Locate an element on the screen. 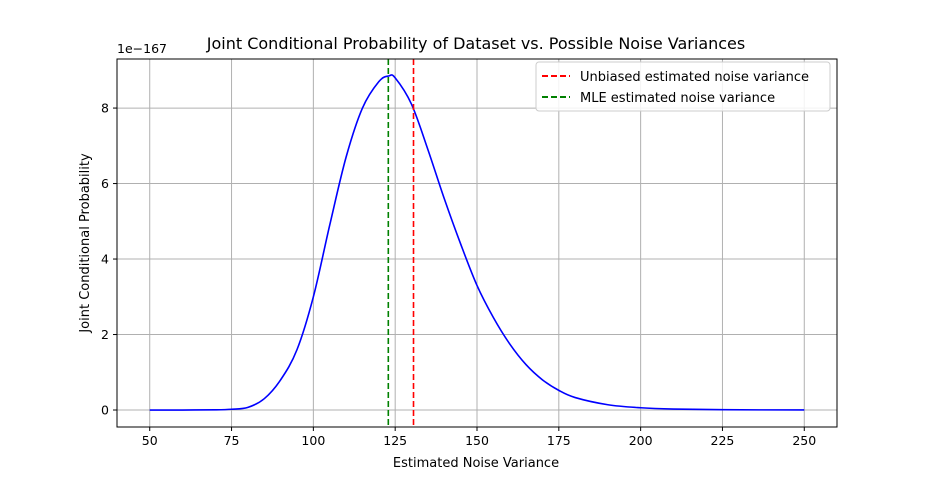  x-tick-label: 150 is located at coordinates (477, 440).